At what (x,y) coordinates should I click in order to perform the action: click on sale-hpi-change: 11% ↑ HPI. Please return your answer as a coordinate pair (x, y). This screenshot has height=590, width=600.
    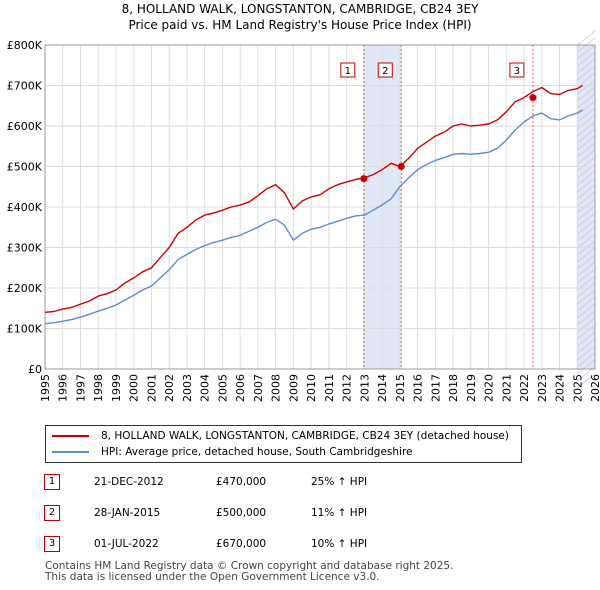
    Looking at the image, I should click on (339, 513).